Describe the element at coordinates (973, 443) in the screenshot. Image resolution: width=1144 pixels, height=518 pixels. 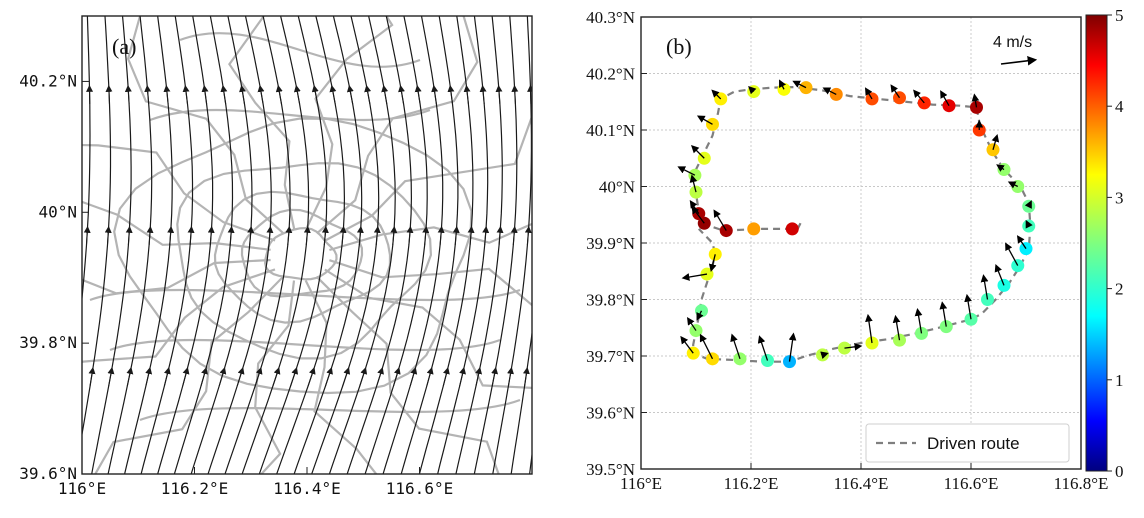
I see `legend-label: Driven route` at that location.